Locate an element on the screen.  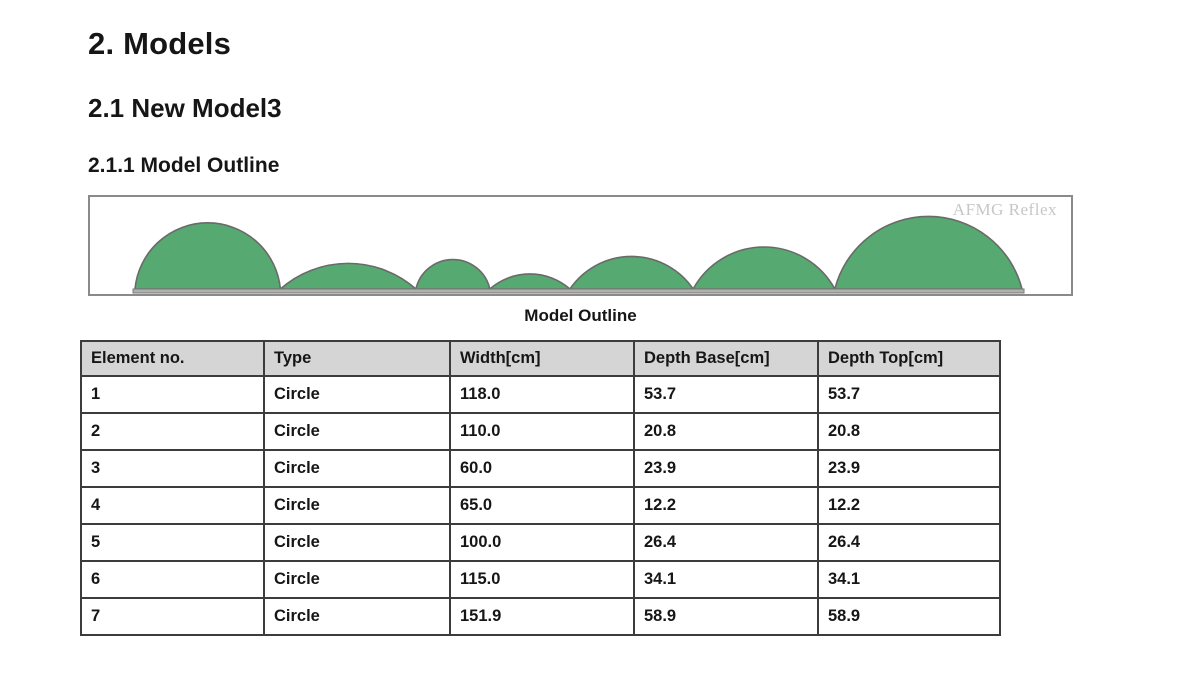
table-cell: 118.0 is located at coordinates (542, 394).